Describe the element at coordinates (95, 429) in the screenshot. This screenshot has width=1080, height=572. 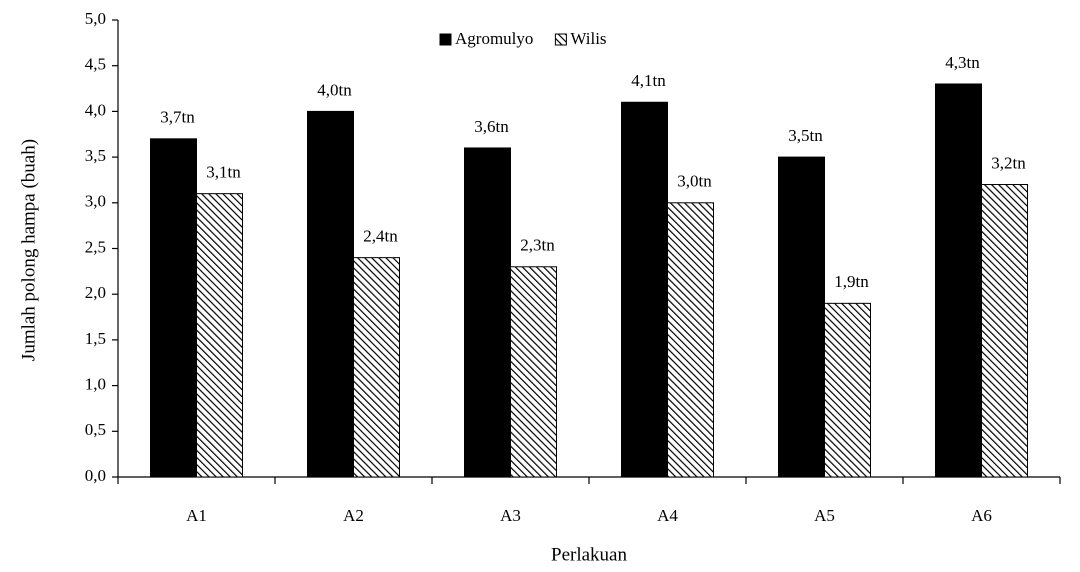
I see `y-tick-label: 0,5` at that location.